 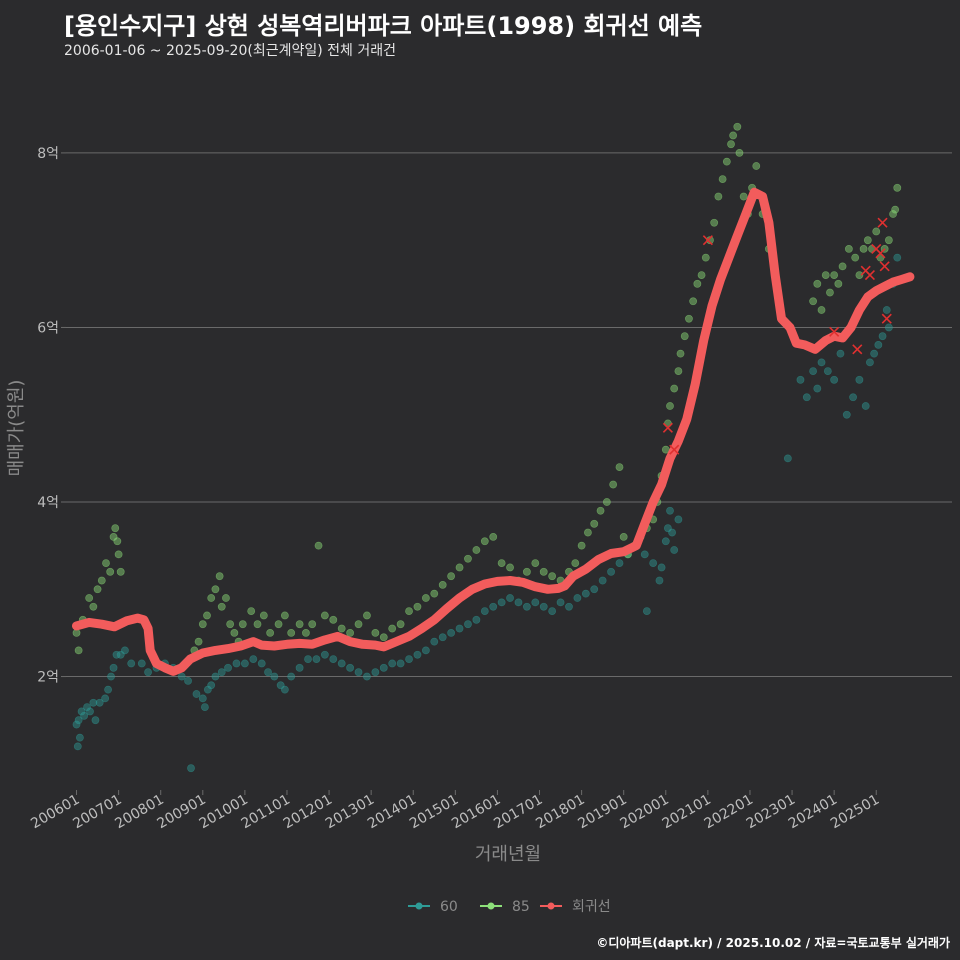 What do you see at coordinates (591, 907) in the screenshot?
I see `legend-label-reg: 회귀선` at bounding box center [591, 907].